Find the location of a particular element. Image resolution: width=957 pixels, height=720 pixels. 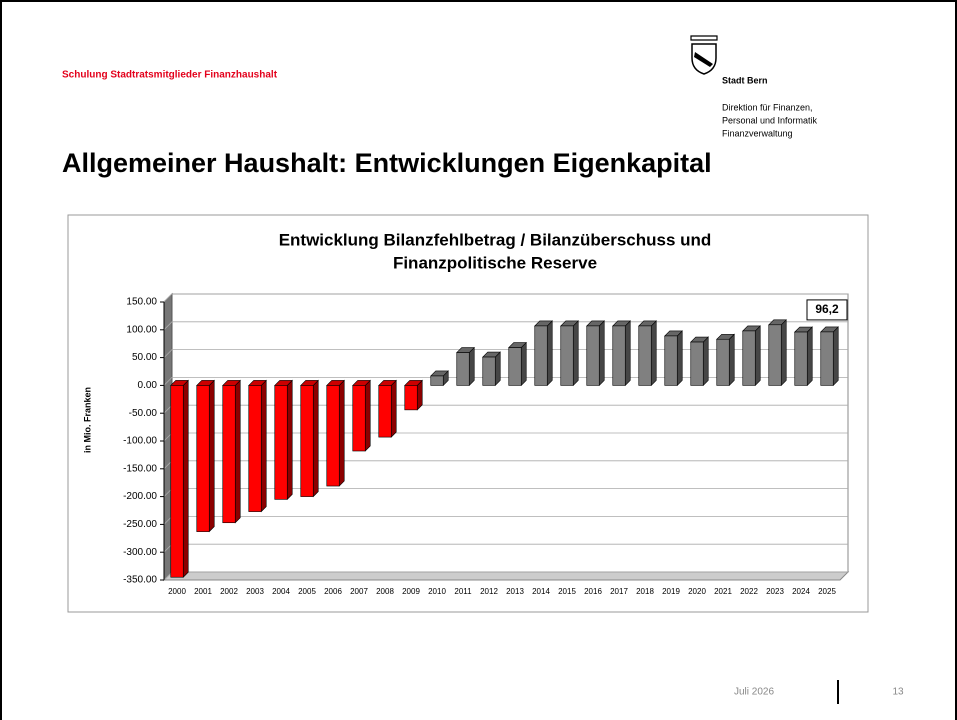

logo is located at coordinates (704, 55).